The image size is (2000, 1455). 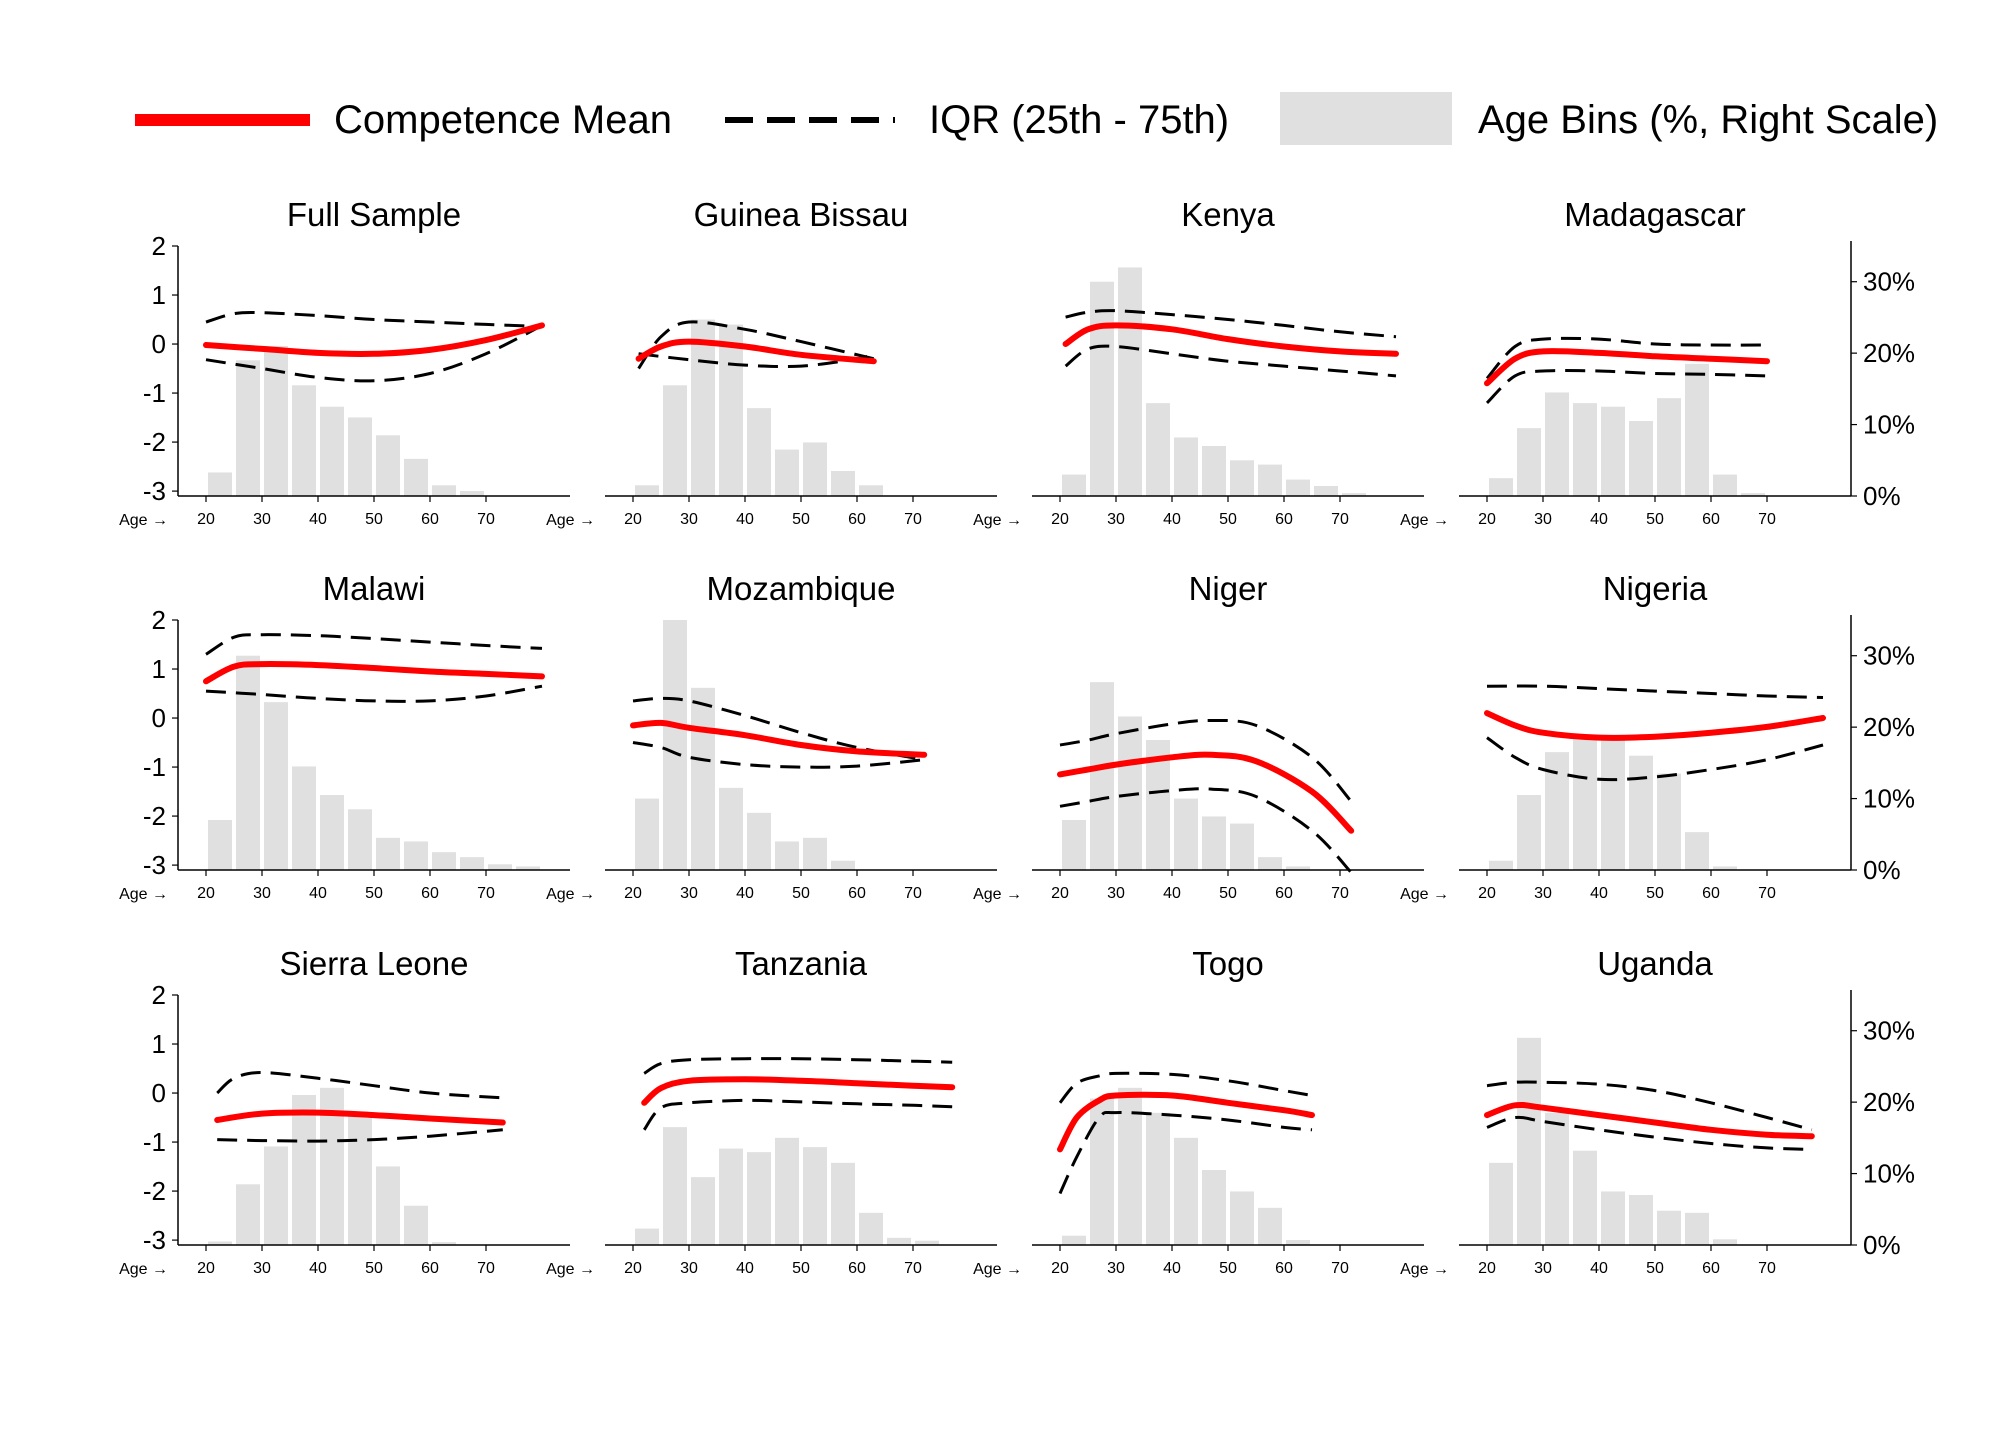 What do you see at coordinates (344, 1111) in the screenshot?
I see `panel-8: Sierra Leone 20 30 40 50 60 70 Age → 2 1 0 -1 -2 -3` at bounding box center [344, 1111].